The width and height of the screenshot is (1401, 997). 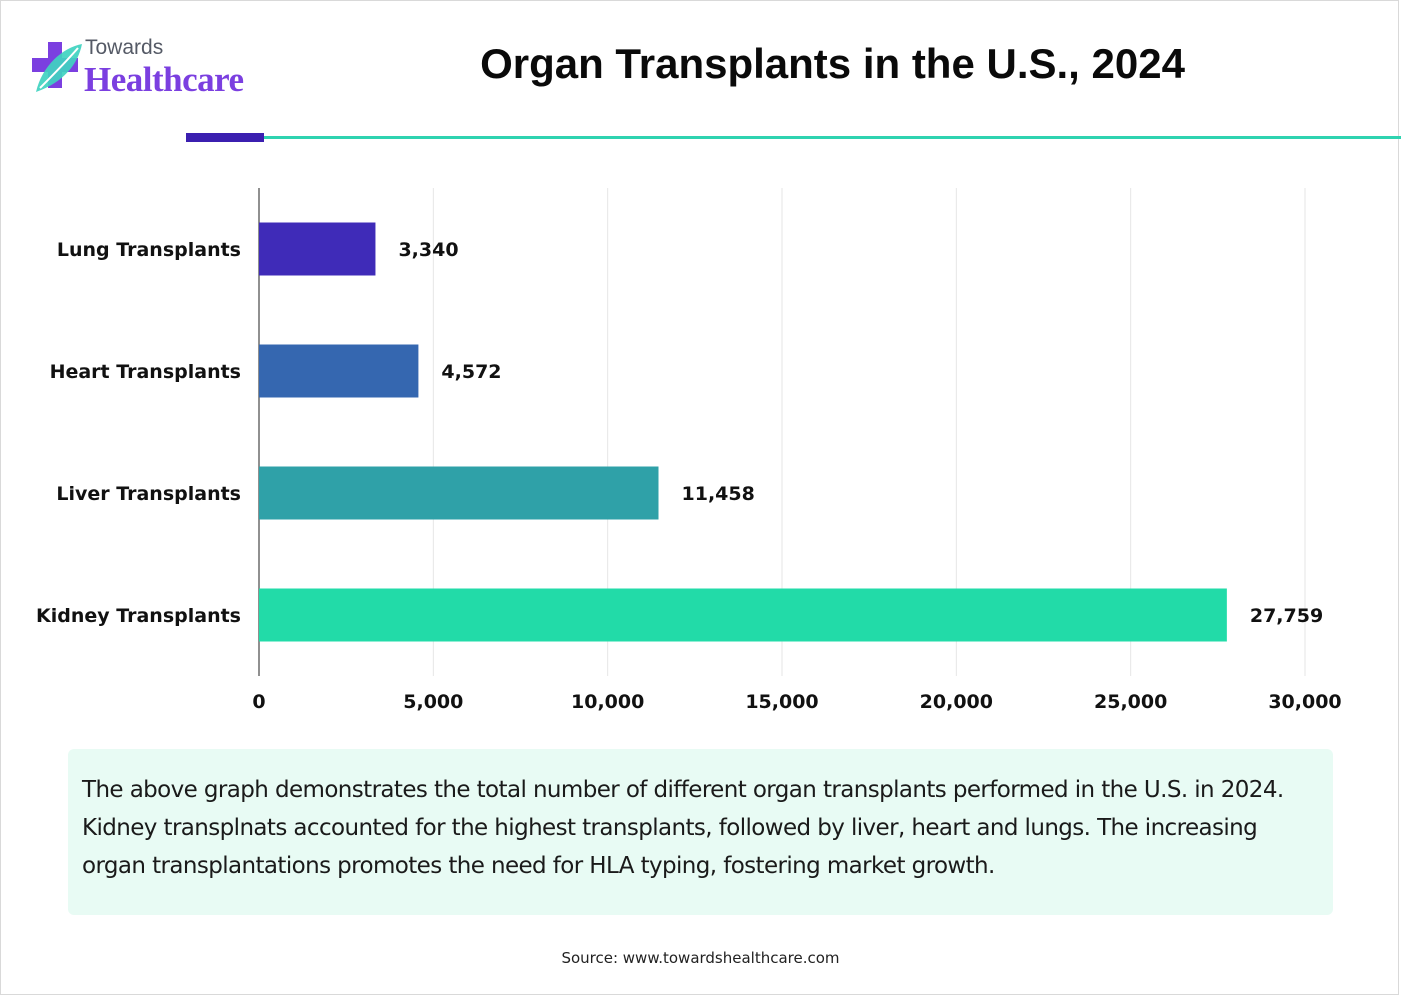 What do you see at coordinates (148, 494) in the screenshot?
I see `category-label: Liver Transplants` at bounding box center [148, 494].